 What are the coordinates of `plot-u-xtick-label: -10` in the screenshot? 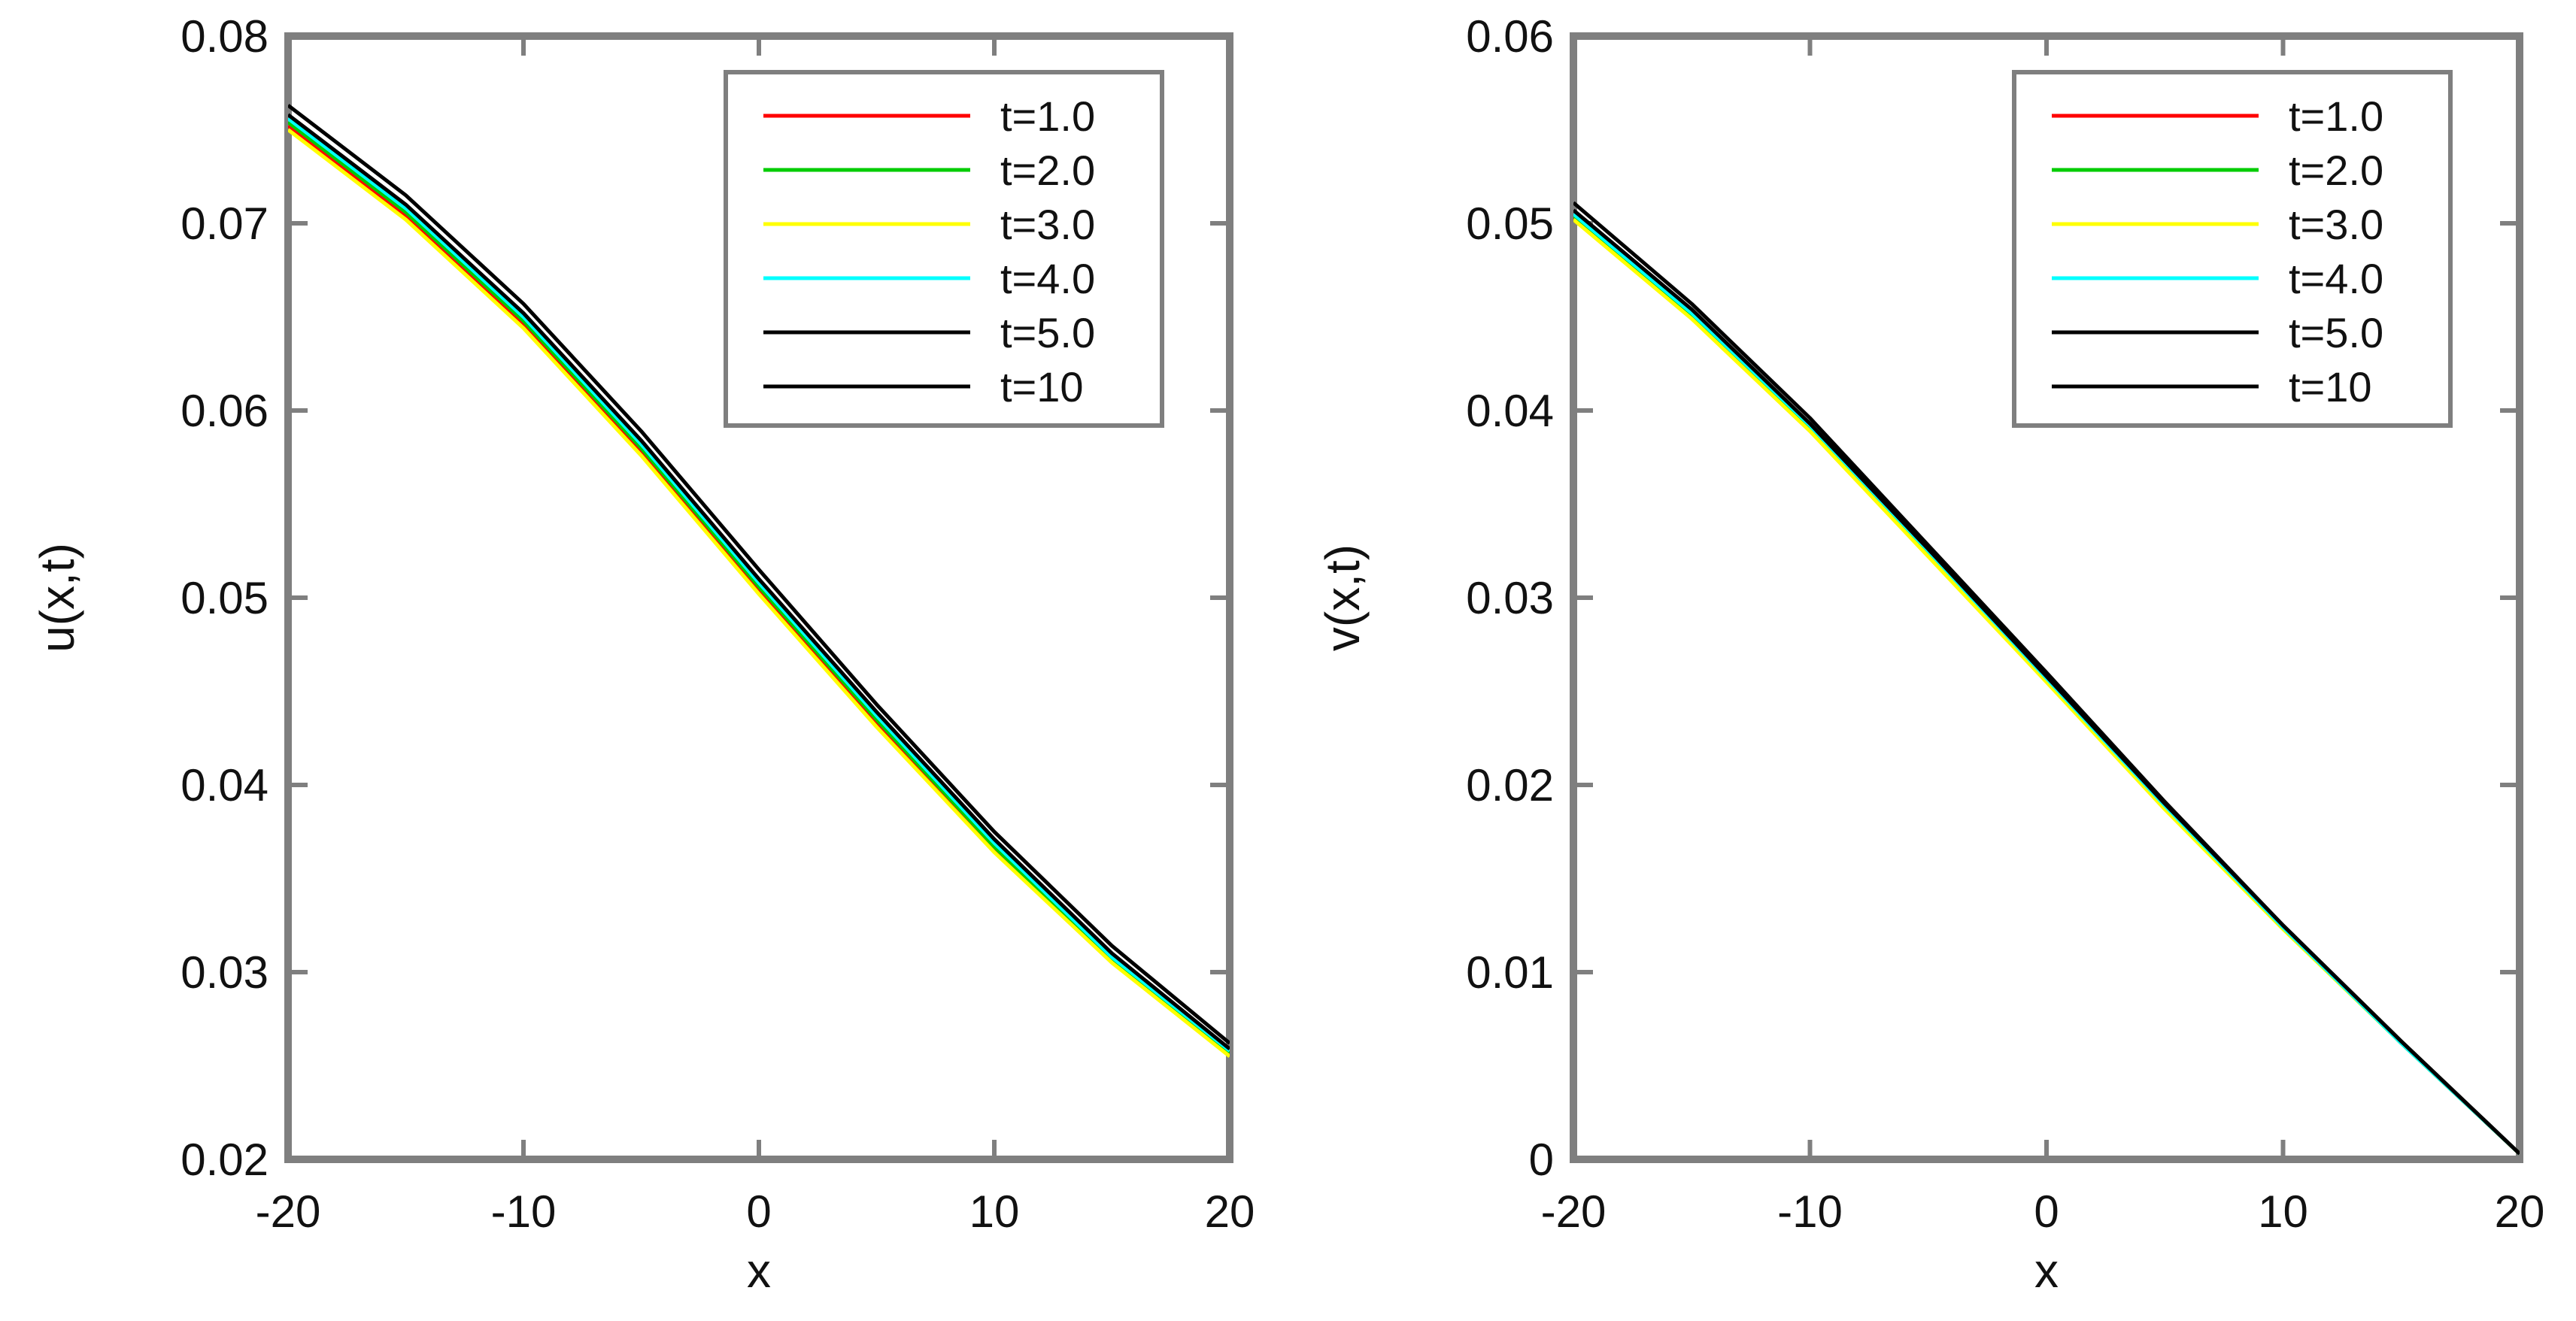 It's located at (524, 1211).